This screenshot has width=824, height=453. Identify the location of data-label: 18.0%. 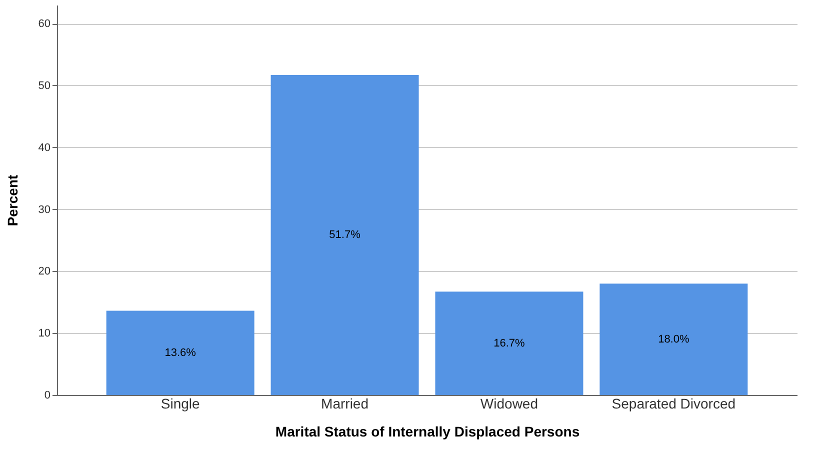
(674, 339).